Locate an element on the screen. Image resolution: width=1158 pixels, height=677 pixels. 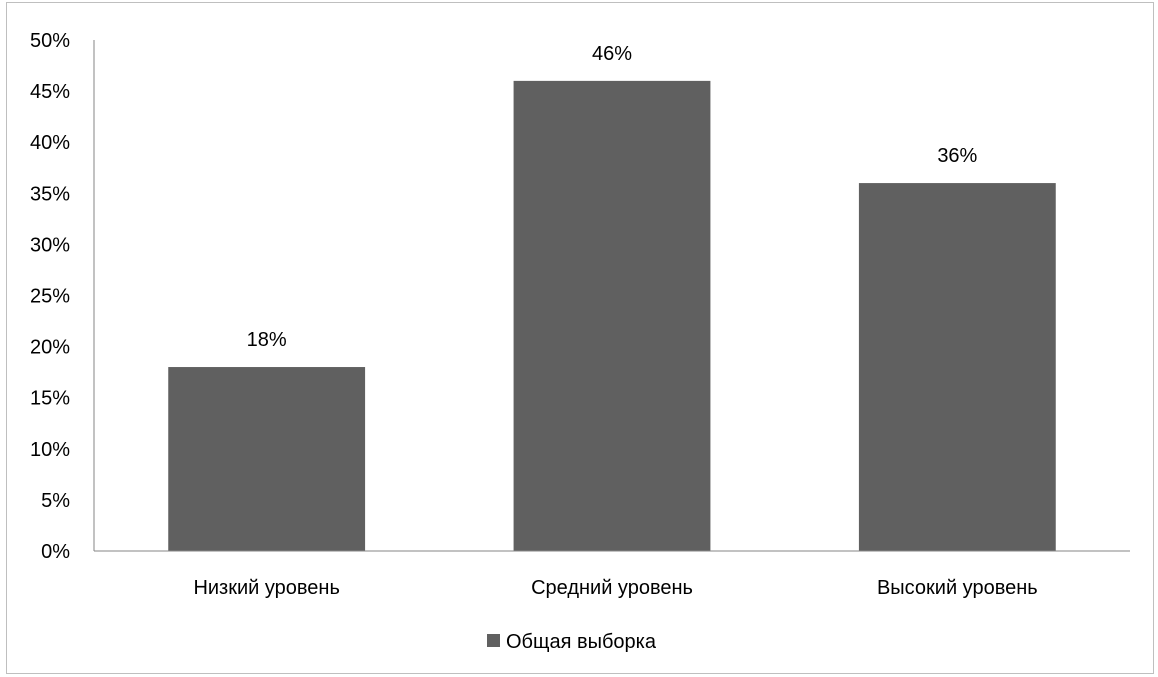
x-category-label: Средний уровень is located at coordinates (612, 588).